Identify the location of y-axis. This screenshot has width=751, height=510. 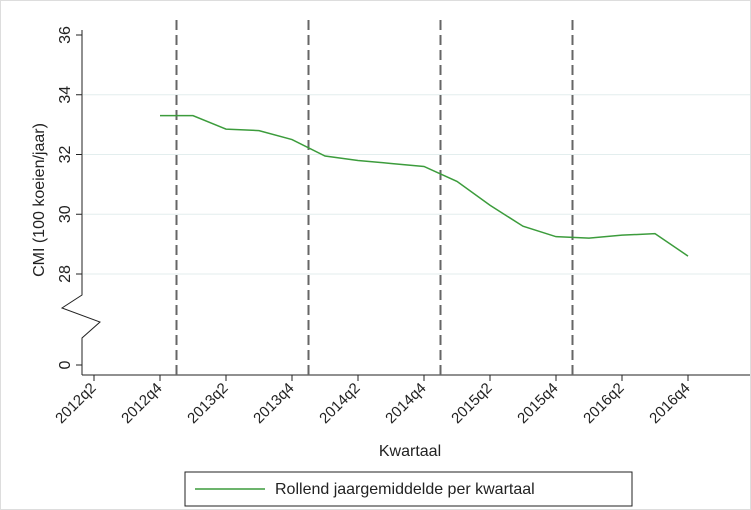
(80, 202).